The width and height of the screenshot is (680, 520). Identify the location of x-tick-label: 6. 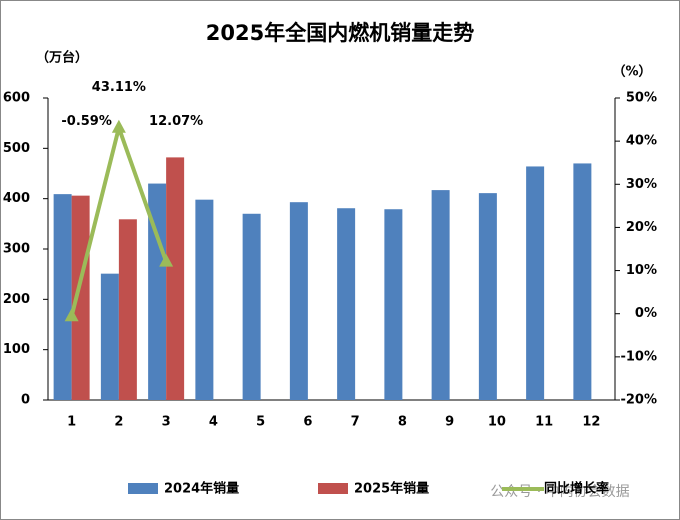
(307, 422).